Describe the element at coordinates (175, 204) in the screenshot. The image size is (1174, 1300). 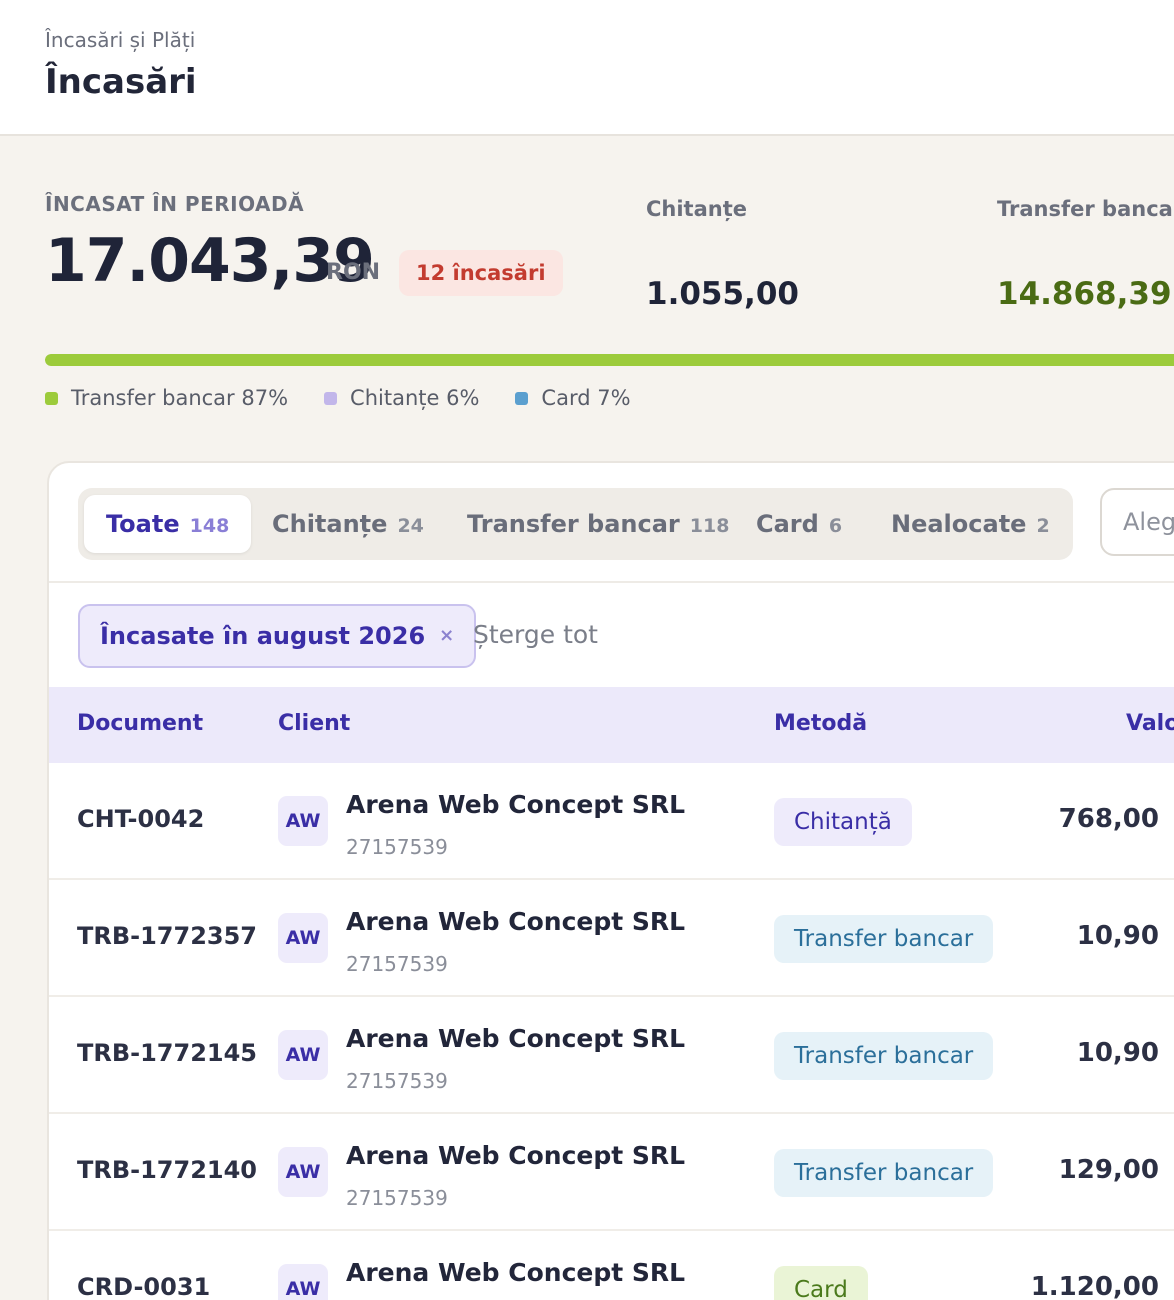
I see `period-total-label: ÎNCASAT ÎN PERIOADĂ` at that location.